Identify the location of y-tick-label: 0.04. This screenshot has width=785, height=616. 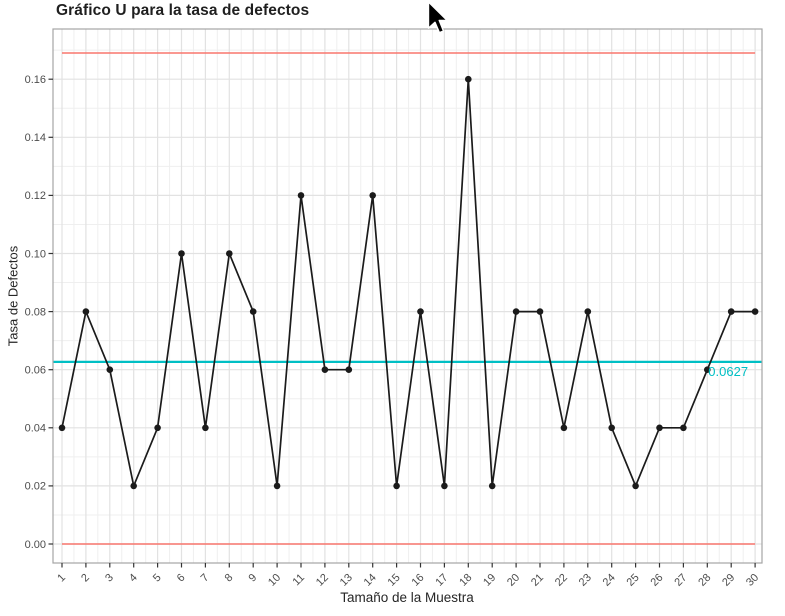
(35, 429).